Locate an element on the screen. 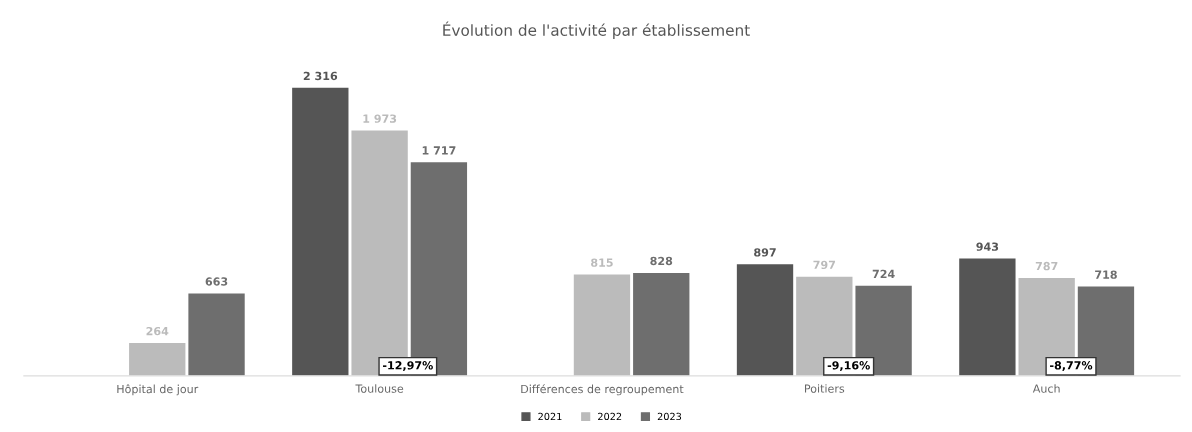 This screenshot has height=432, width=1192. data-label: 2 316 is located at coordinates (320, 76).